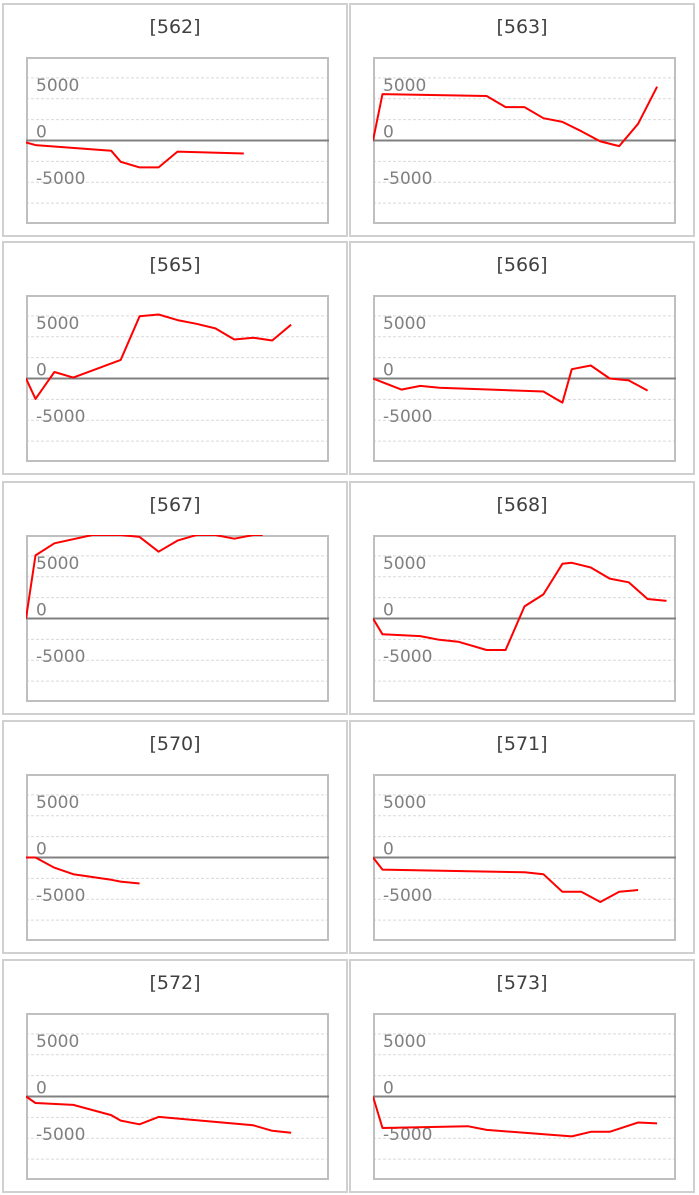 The image size is (699, 1195). What do you see at coordinates (522, 505) in the screenshot?
I see `chart-title: [568]` at bounding box center [522, 505].